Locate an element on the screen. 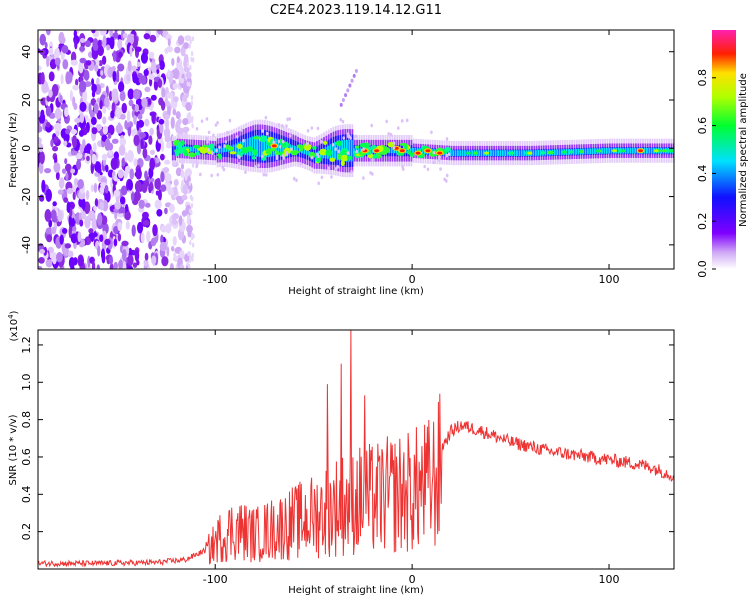  band-hotspot is located at coordinates (440, 153).